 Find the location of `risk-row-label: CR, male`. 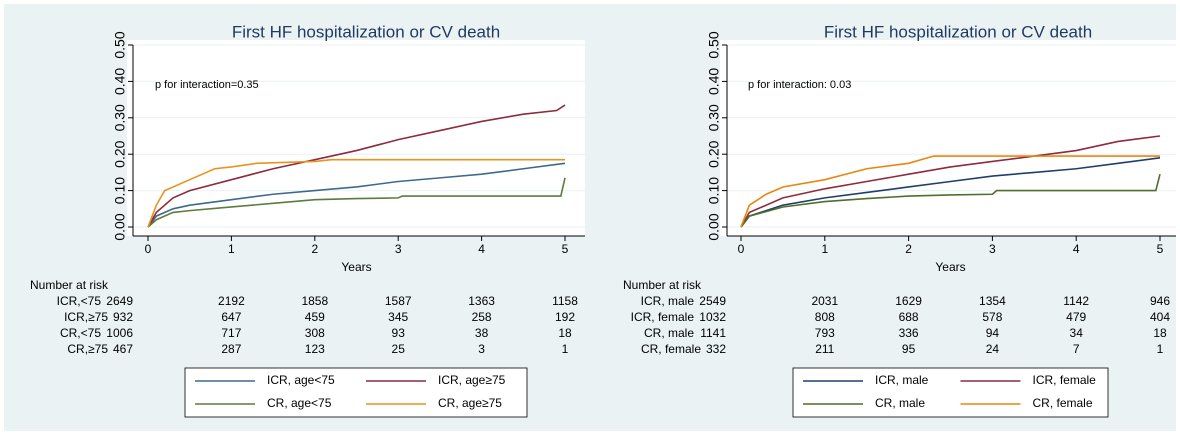

risk-row-label: CR, male is located at coordinates (669, 333).